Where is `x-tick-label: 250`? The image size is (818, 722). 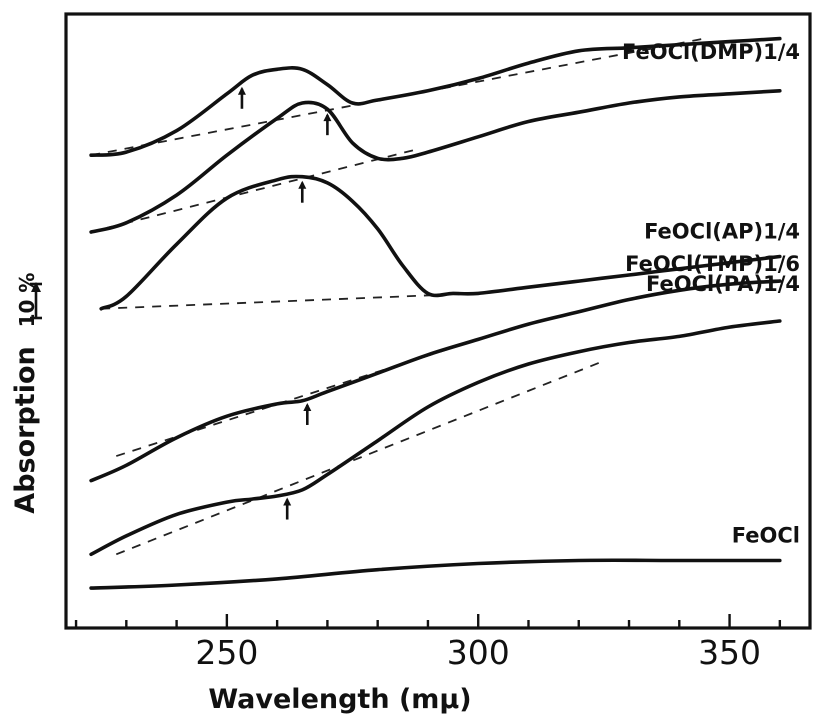
x-tick-label: 250 is located at coordinates (226, 652).